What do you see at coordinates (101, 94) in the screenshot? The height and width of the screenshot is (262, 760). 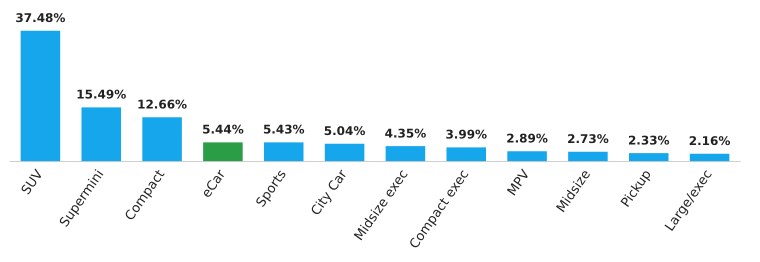 I see `data-label: 15.49%` at bounding box center [101, 94].